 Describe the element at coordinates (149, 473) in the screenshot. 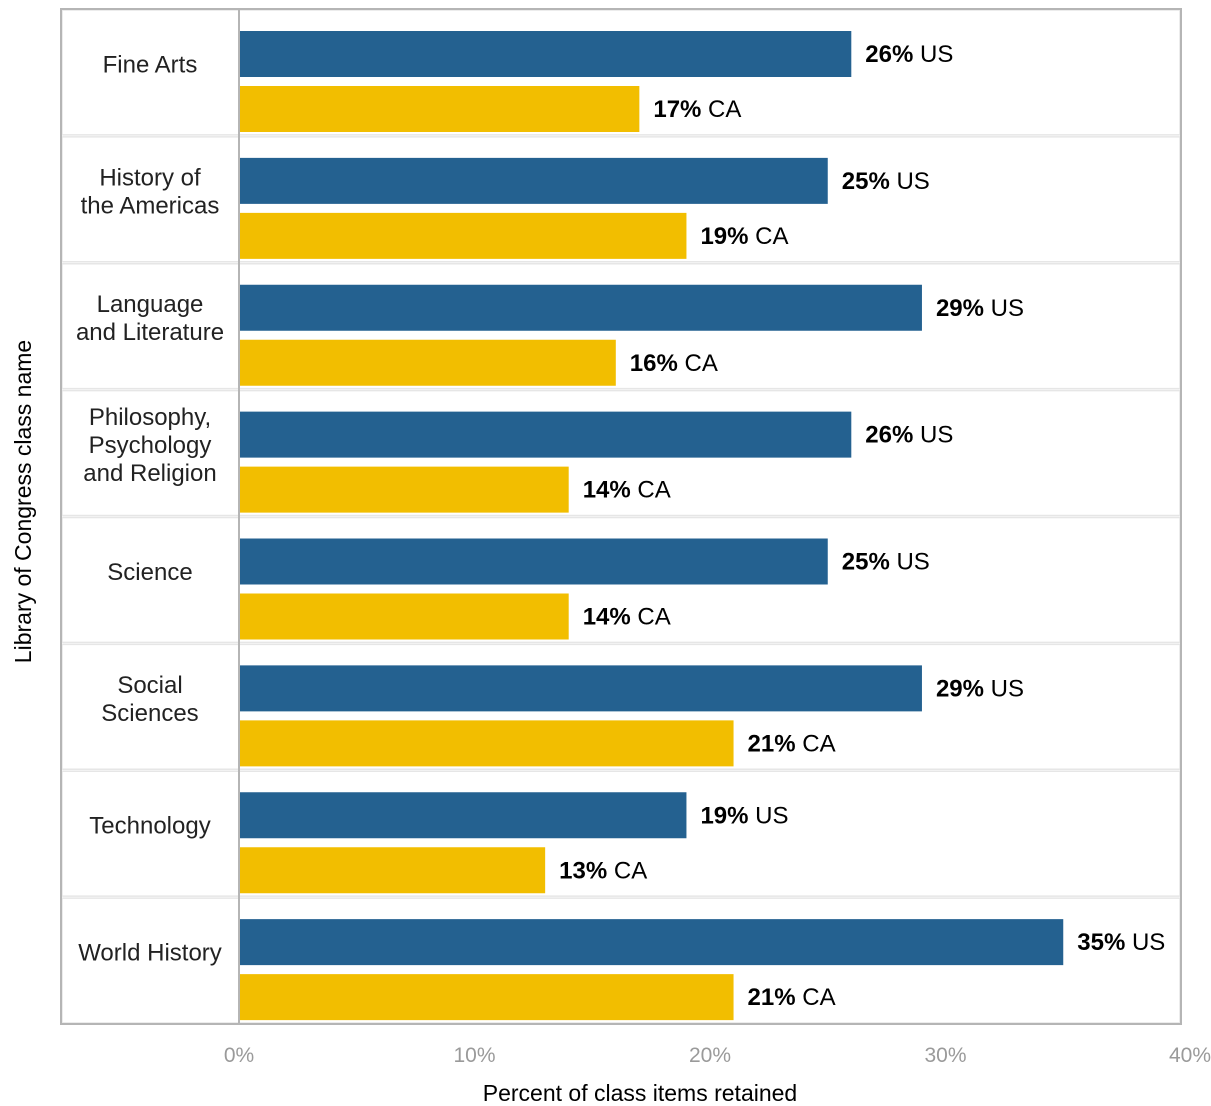

I see `category-label-line: and Religion` at that location.